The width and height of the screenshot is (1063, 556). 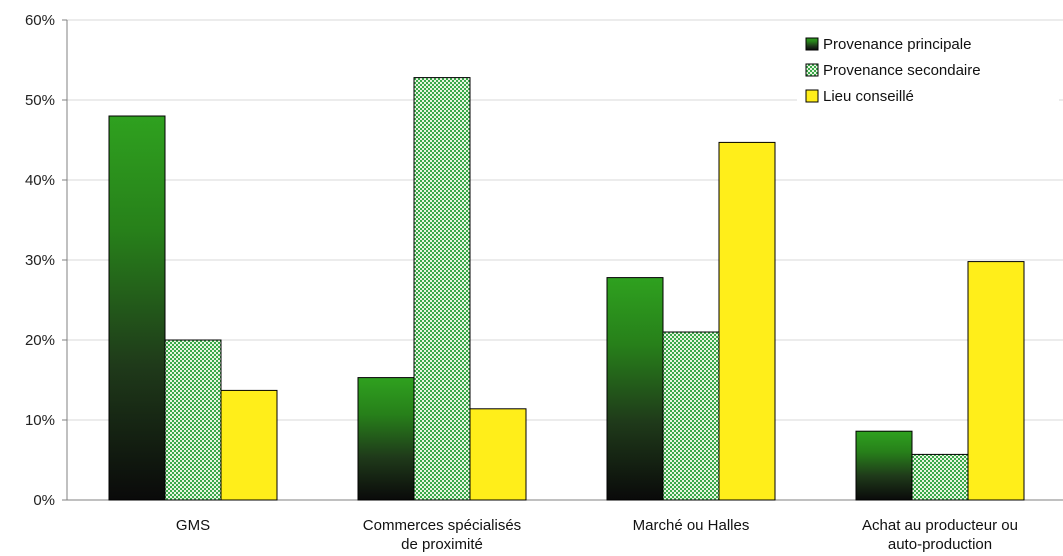 I want to click on y-tick-label: 20%, so click(x=40, y=340).